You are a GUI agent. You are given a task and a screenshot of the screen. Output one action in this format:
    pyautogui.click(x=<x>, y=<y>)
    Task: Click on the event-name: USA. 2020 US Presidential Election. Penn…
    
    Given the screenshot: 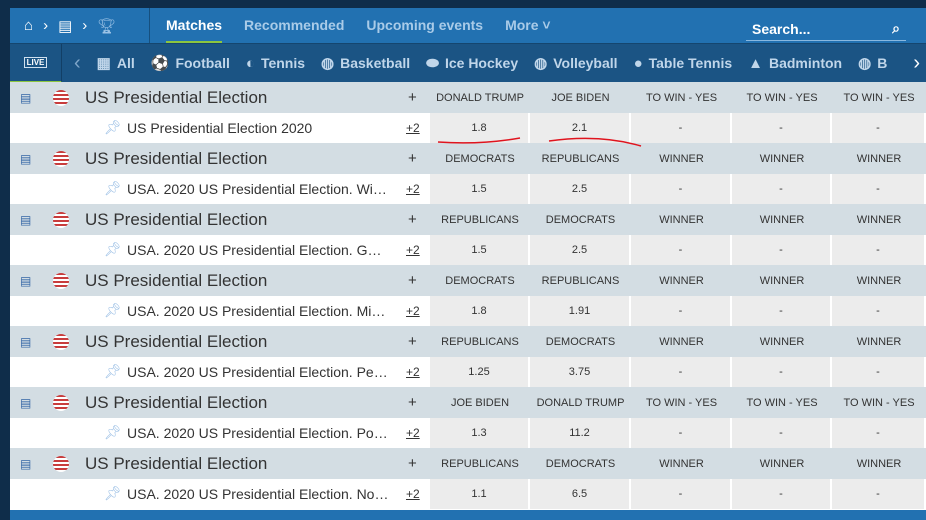 What is the action you would take?
    pyautogui.click(x=258, y=372)
    